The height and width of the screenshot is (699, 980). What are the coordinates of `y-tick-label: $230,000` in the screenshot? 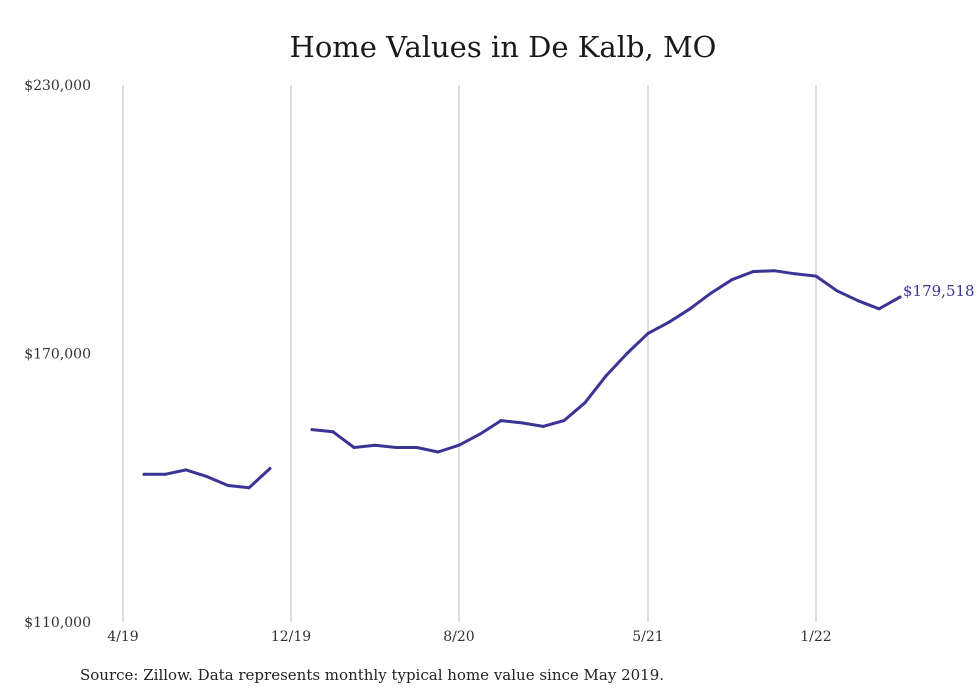 It's located at (57, 86).